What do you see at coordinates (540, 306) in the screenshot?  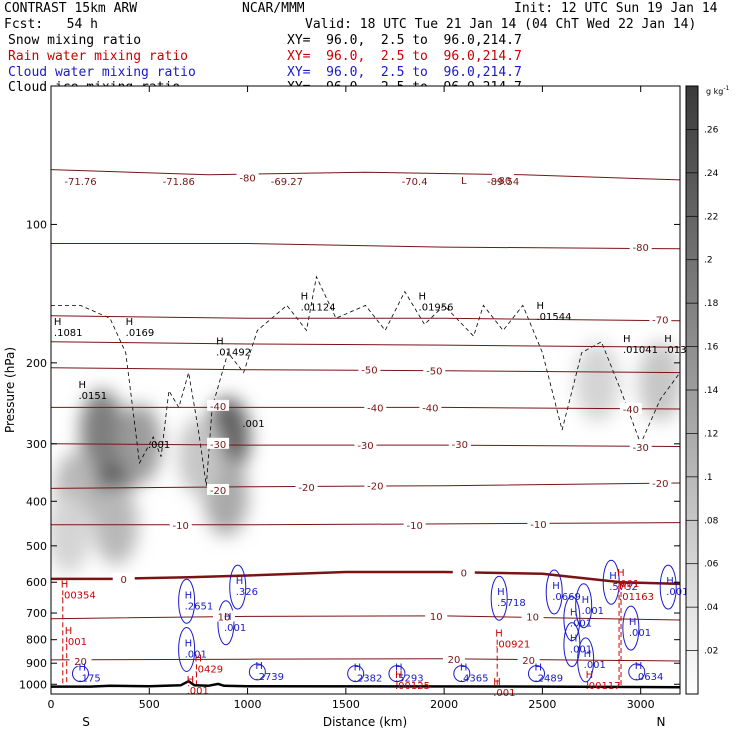 I see `ice-max-h-4: H` at bounding box center [540, 306].